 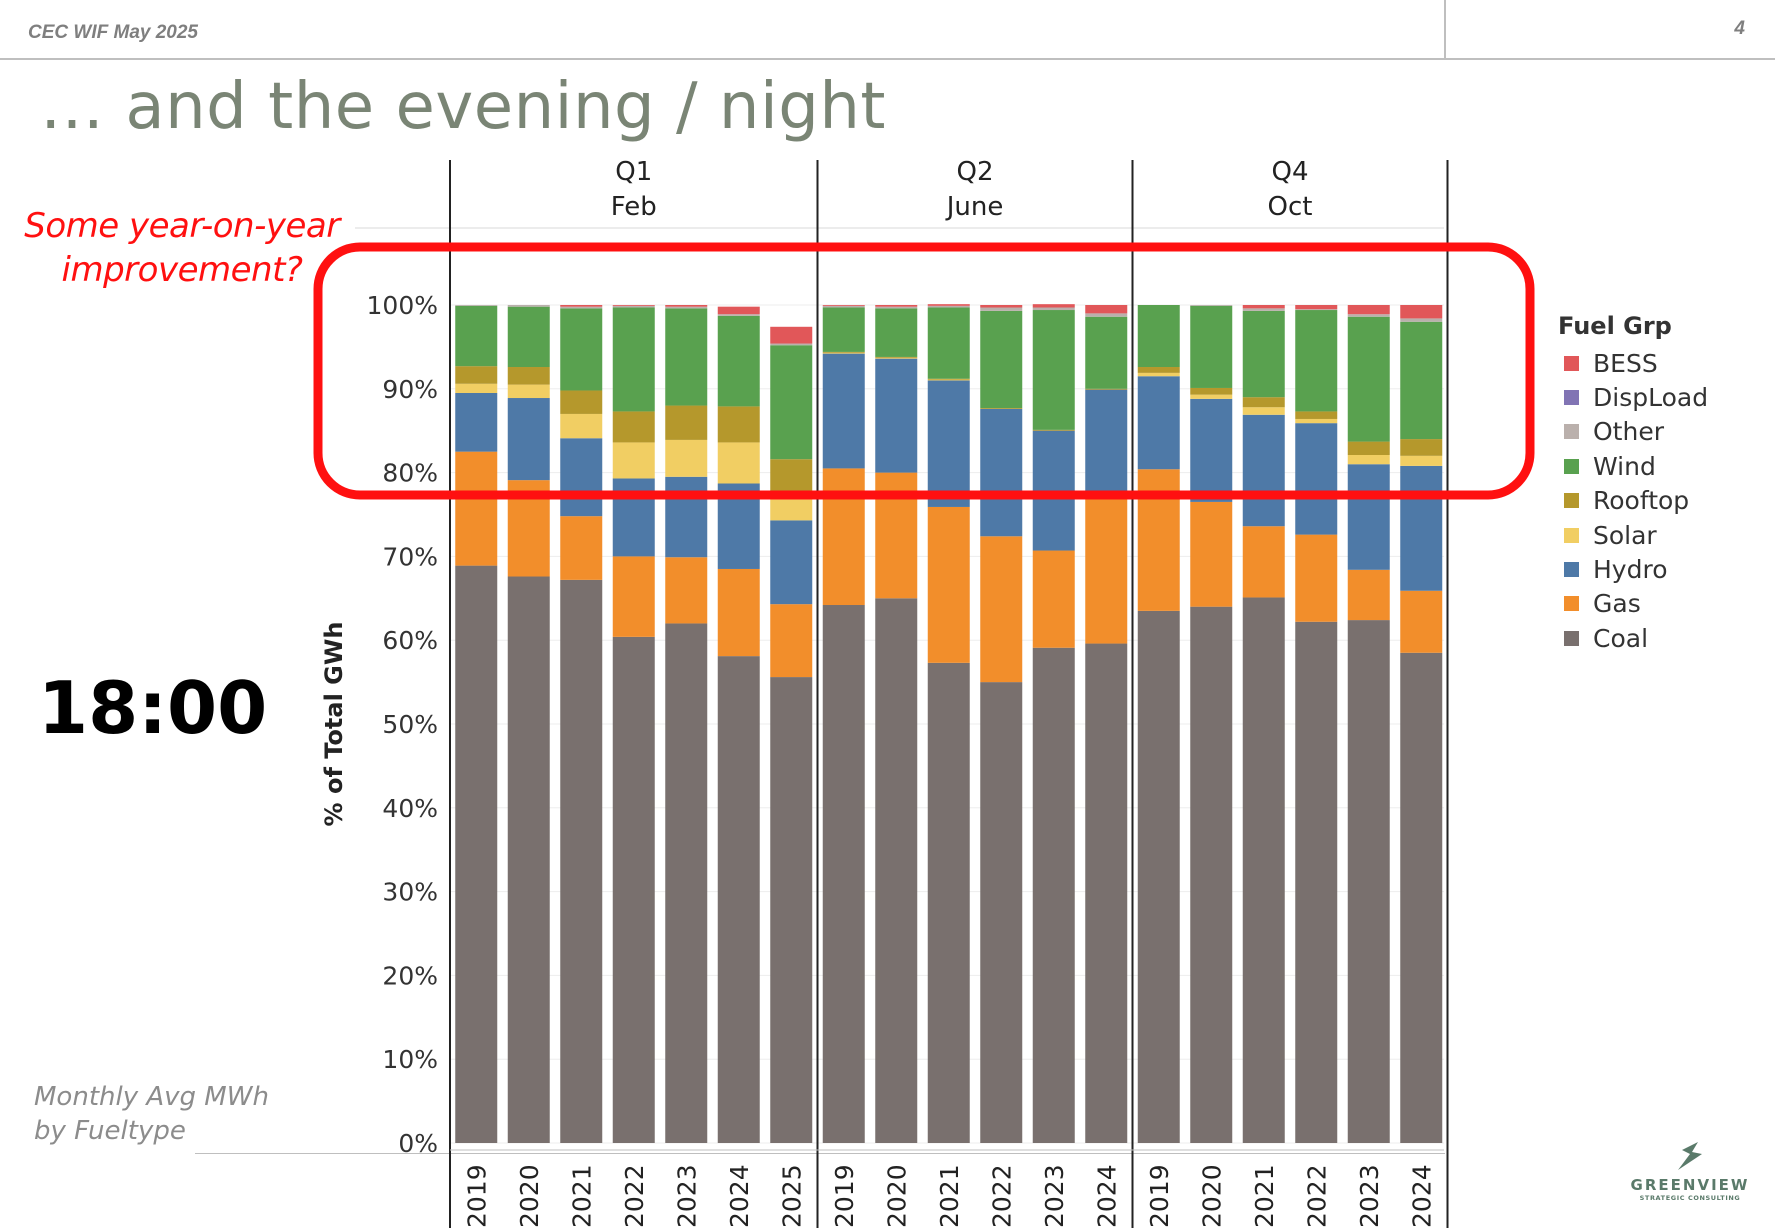 What do you see at coordinates (334, 724) in the screenshot?
I see `y-axis-label: % of Total GWh` at bounding box center [334, 724].